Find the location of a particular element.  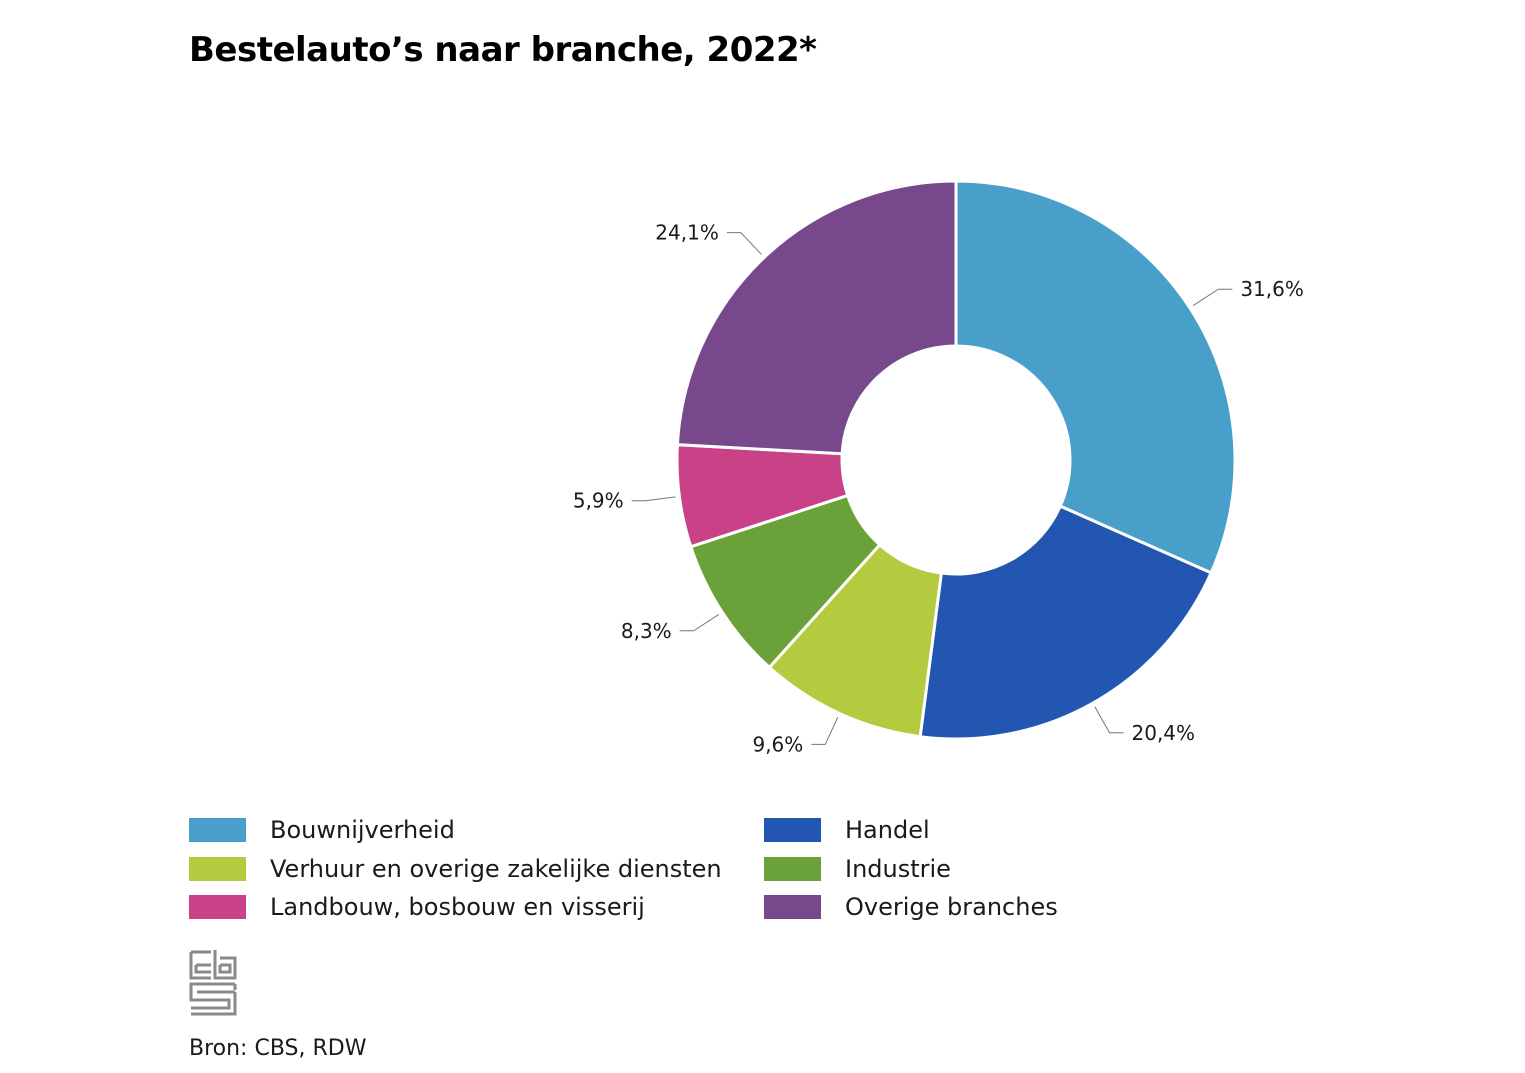

chart-title: Bestelauto’s naar branche, 2022* is located at coordinates (503, 50).